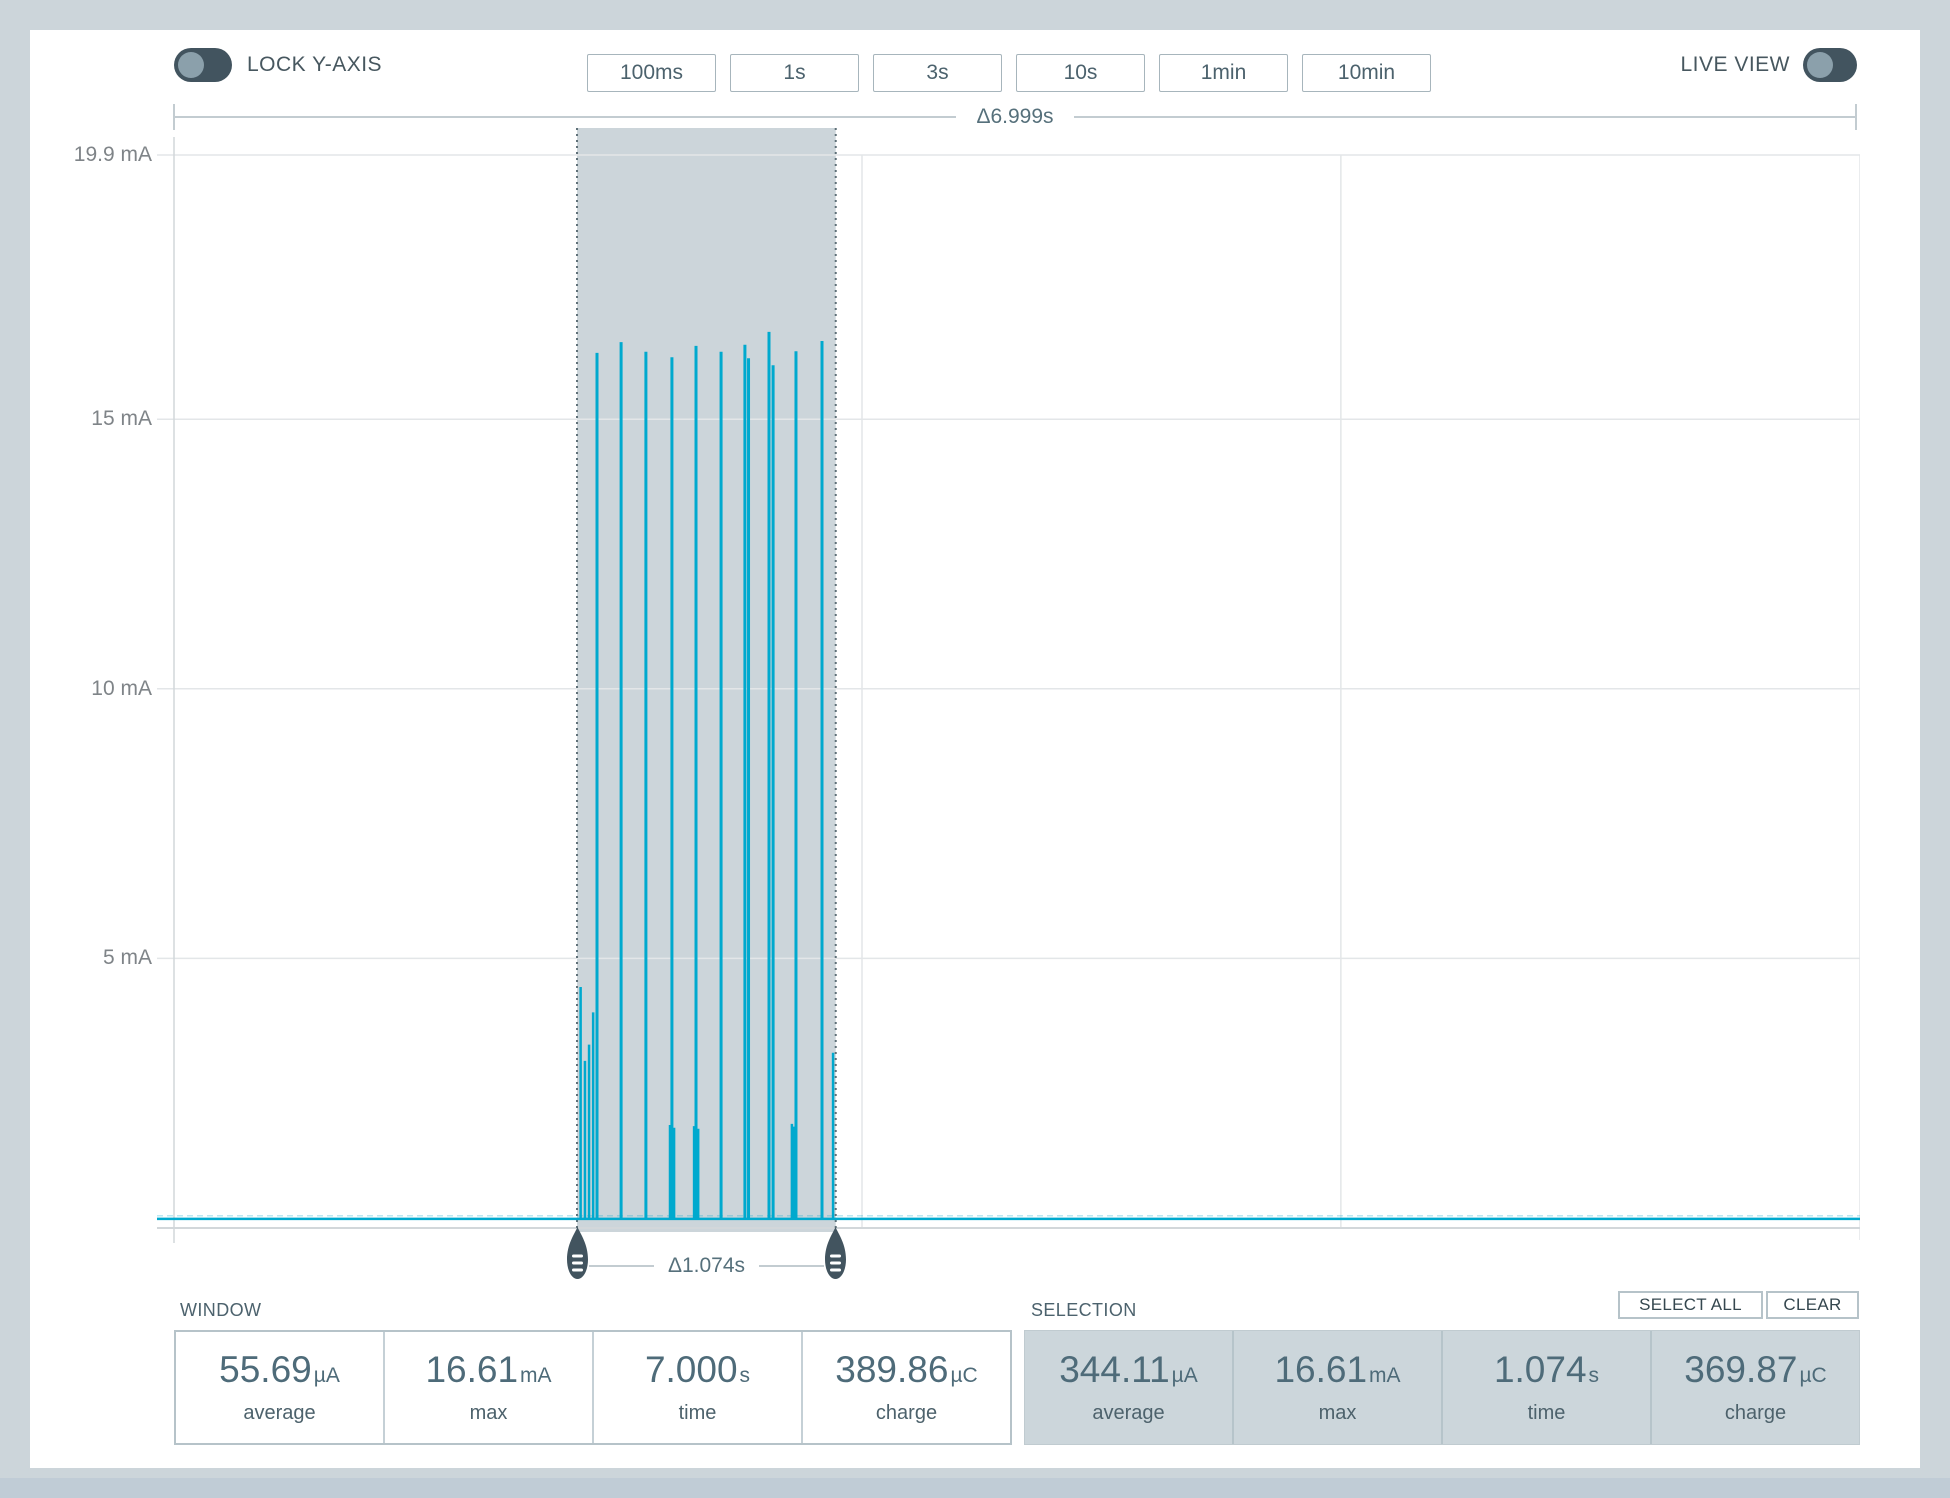 The height and width of the screenshot is (1498, 1950). I want to click on window-stat-charge: 389.86µC charge, so click(906, 1387).